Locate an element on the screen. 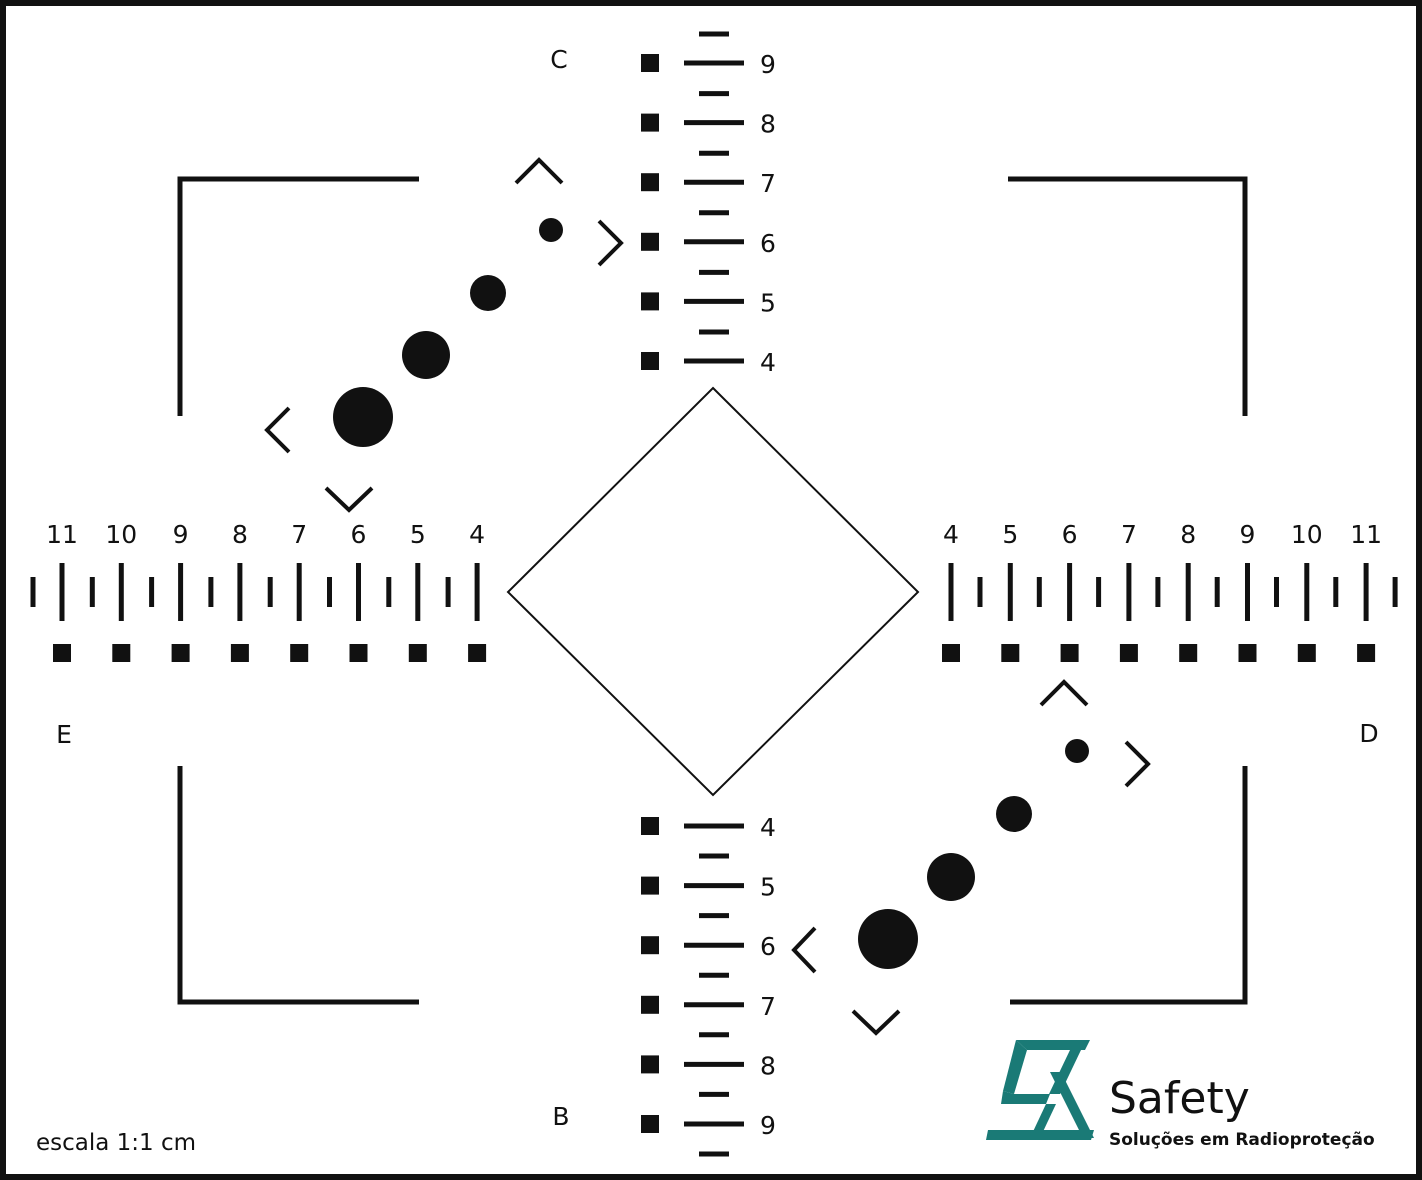 This screenshot has width=1422, height=1180. corner-top-left is located at coordinates (298, 296).